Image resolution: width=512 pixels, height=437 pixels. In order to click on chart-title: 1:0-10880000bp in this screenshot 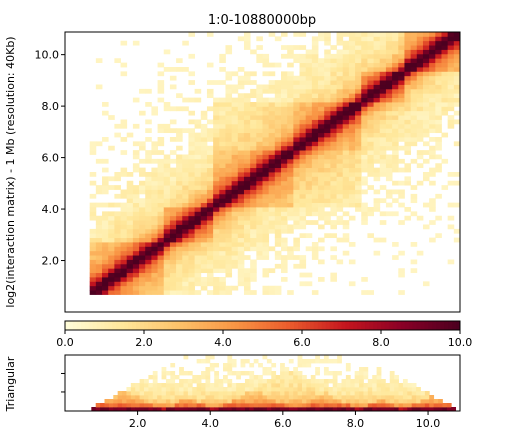, I will do `click(262, 20)`.